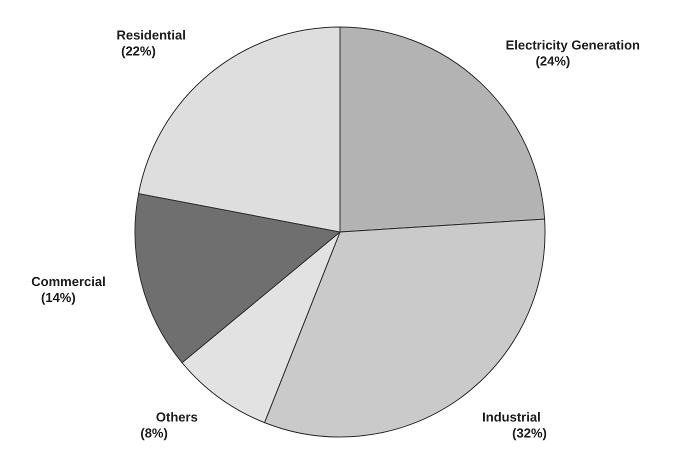 This screenshot has width=679, height=464. I want to click on data-label: (14%), so click(58, 298).